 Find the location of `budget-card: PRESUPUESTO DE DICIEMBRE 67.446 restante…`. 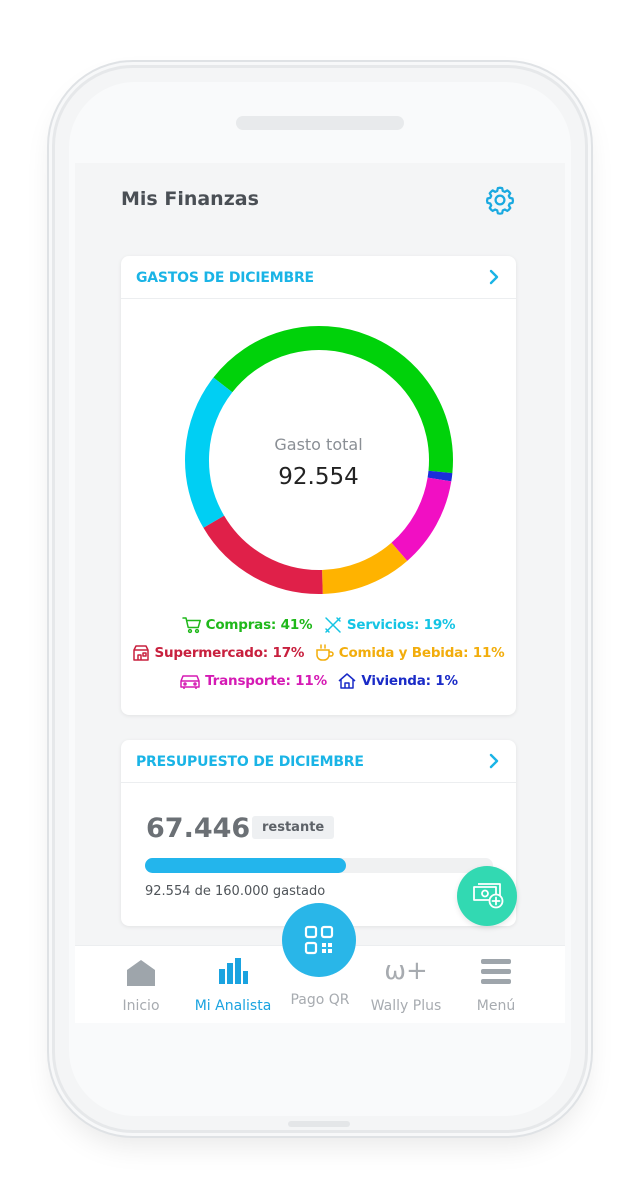

budget-card: PRESUPUESTO DE DICIEMBRE 67.446 restante… is located at coordinates (318, 833).